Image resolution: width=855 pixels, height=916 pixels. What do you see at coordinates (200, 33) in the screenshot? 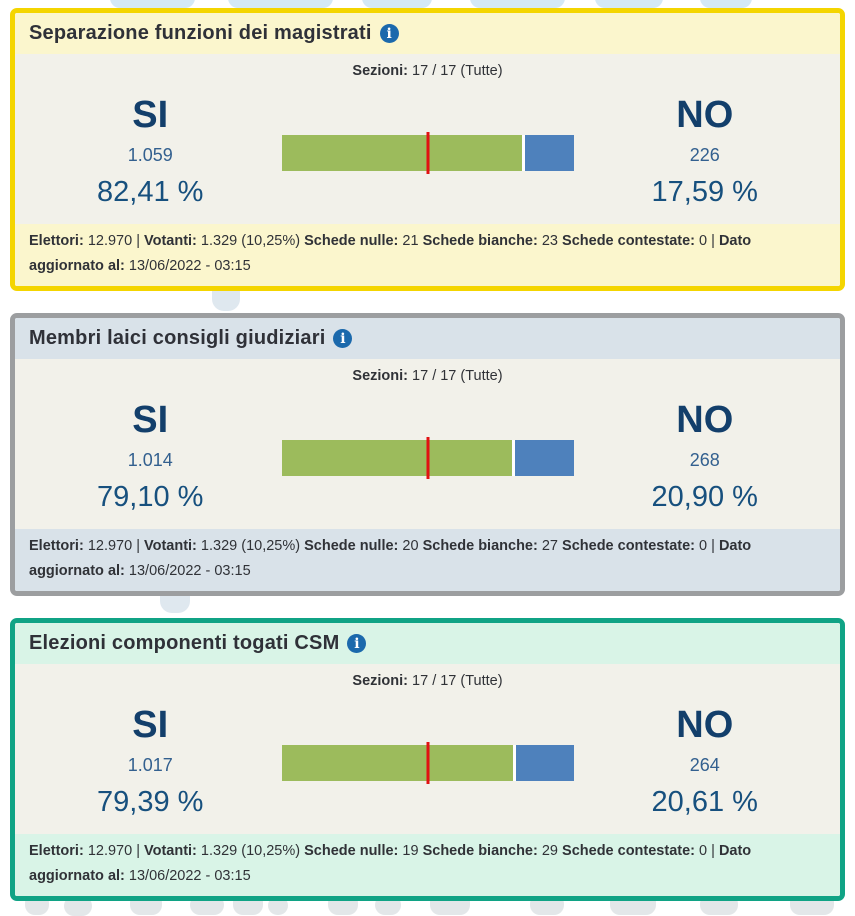
I see `card-title: Separazione funzioni dei magistrati` at bounding box center [200, 33].